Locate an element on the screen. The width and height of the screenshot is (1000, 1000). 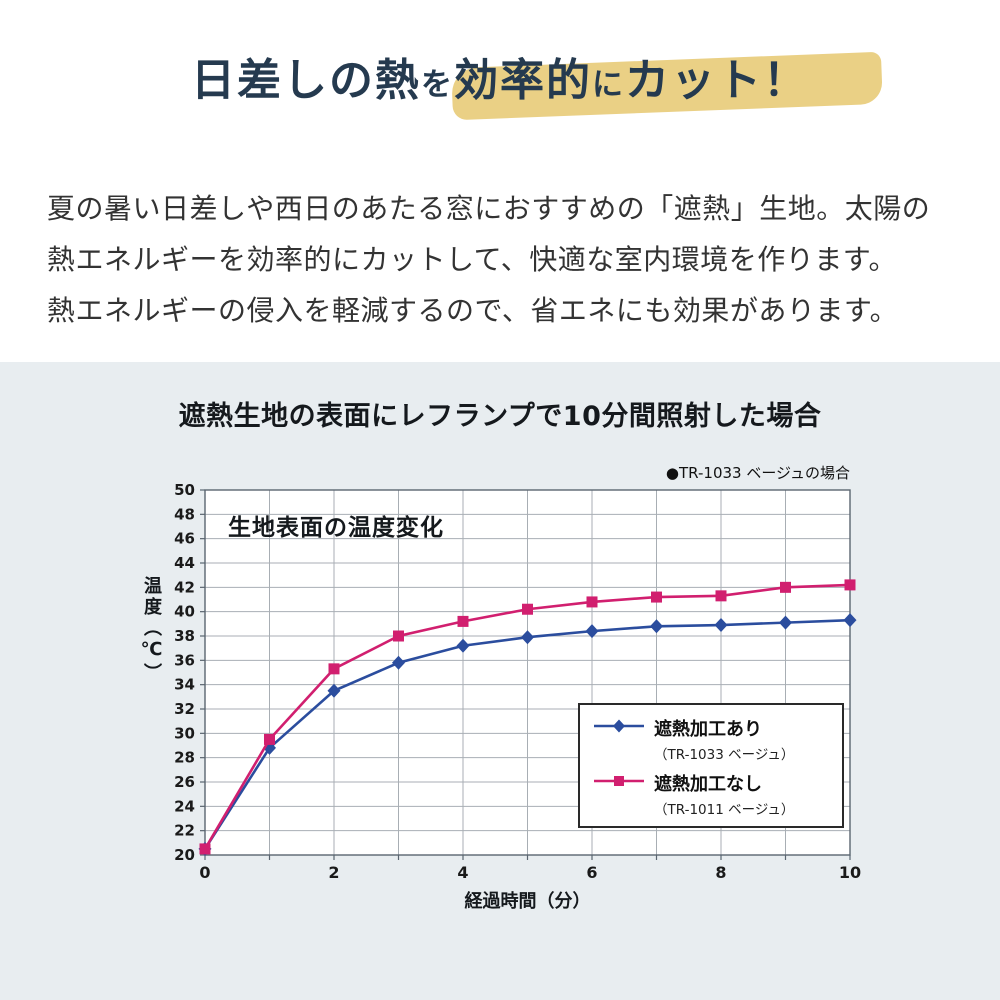
legend-item-heat-shield-treated: 遮熱加工あり （TR-1033 ベージュ） is located at coordinates (711, 739).